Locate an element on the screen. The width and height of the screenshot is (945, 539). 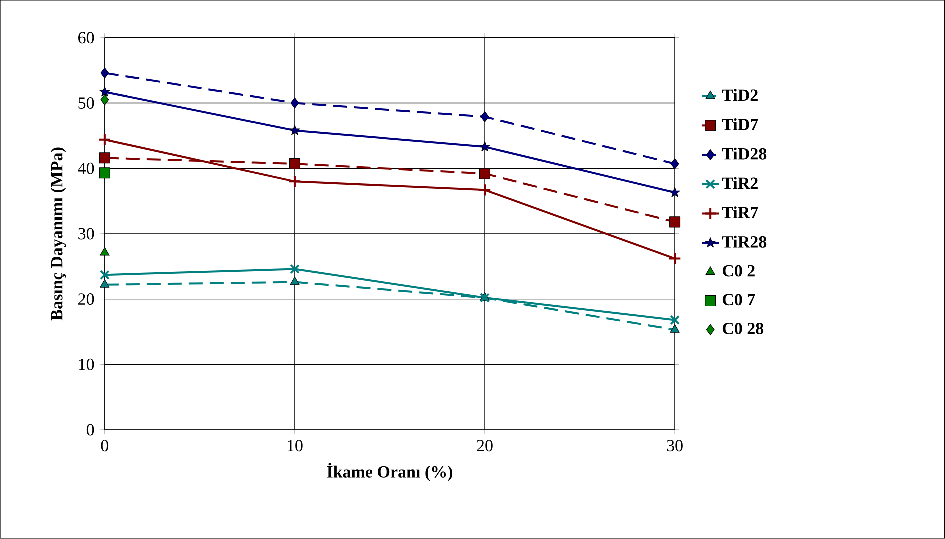
legend-label: TiD7 is located at coordinates (740, 124).